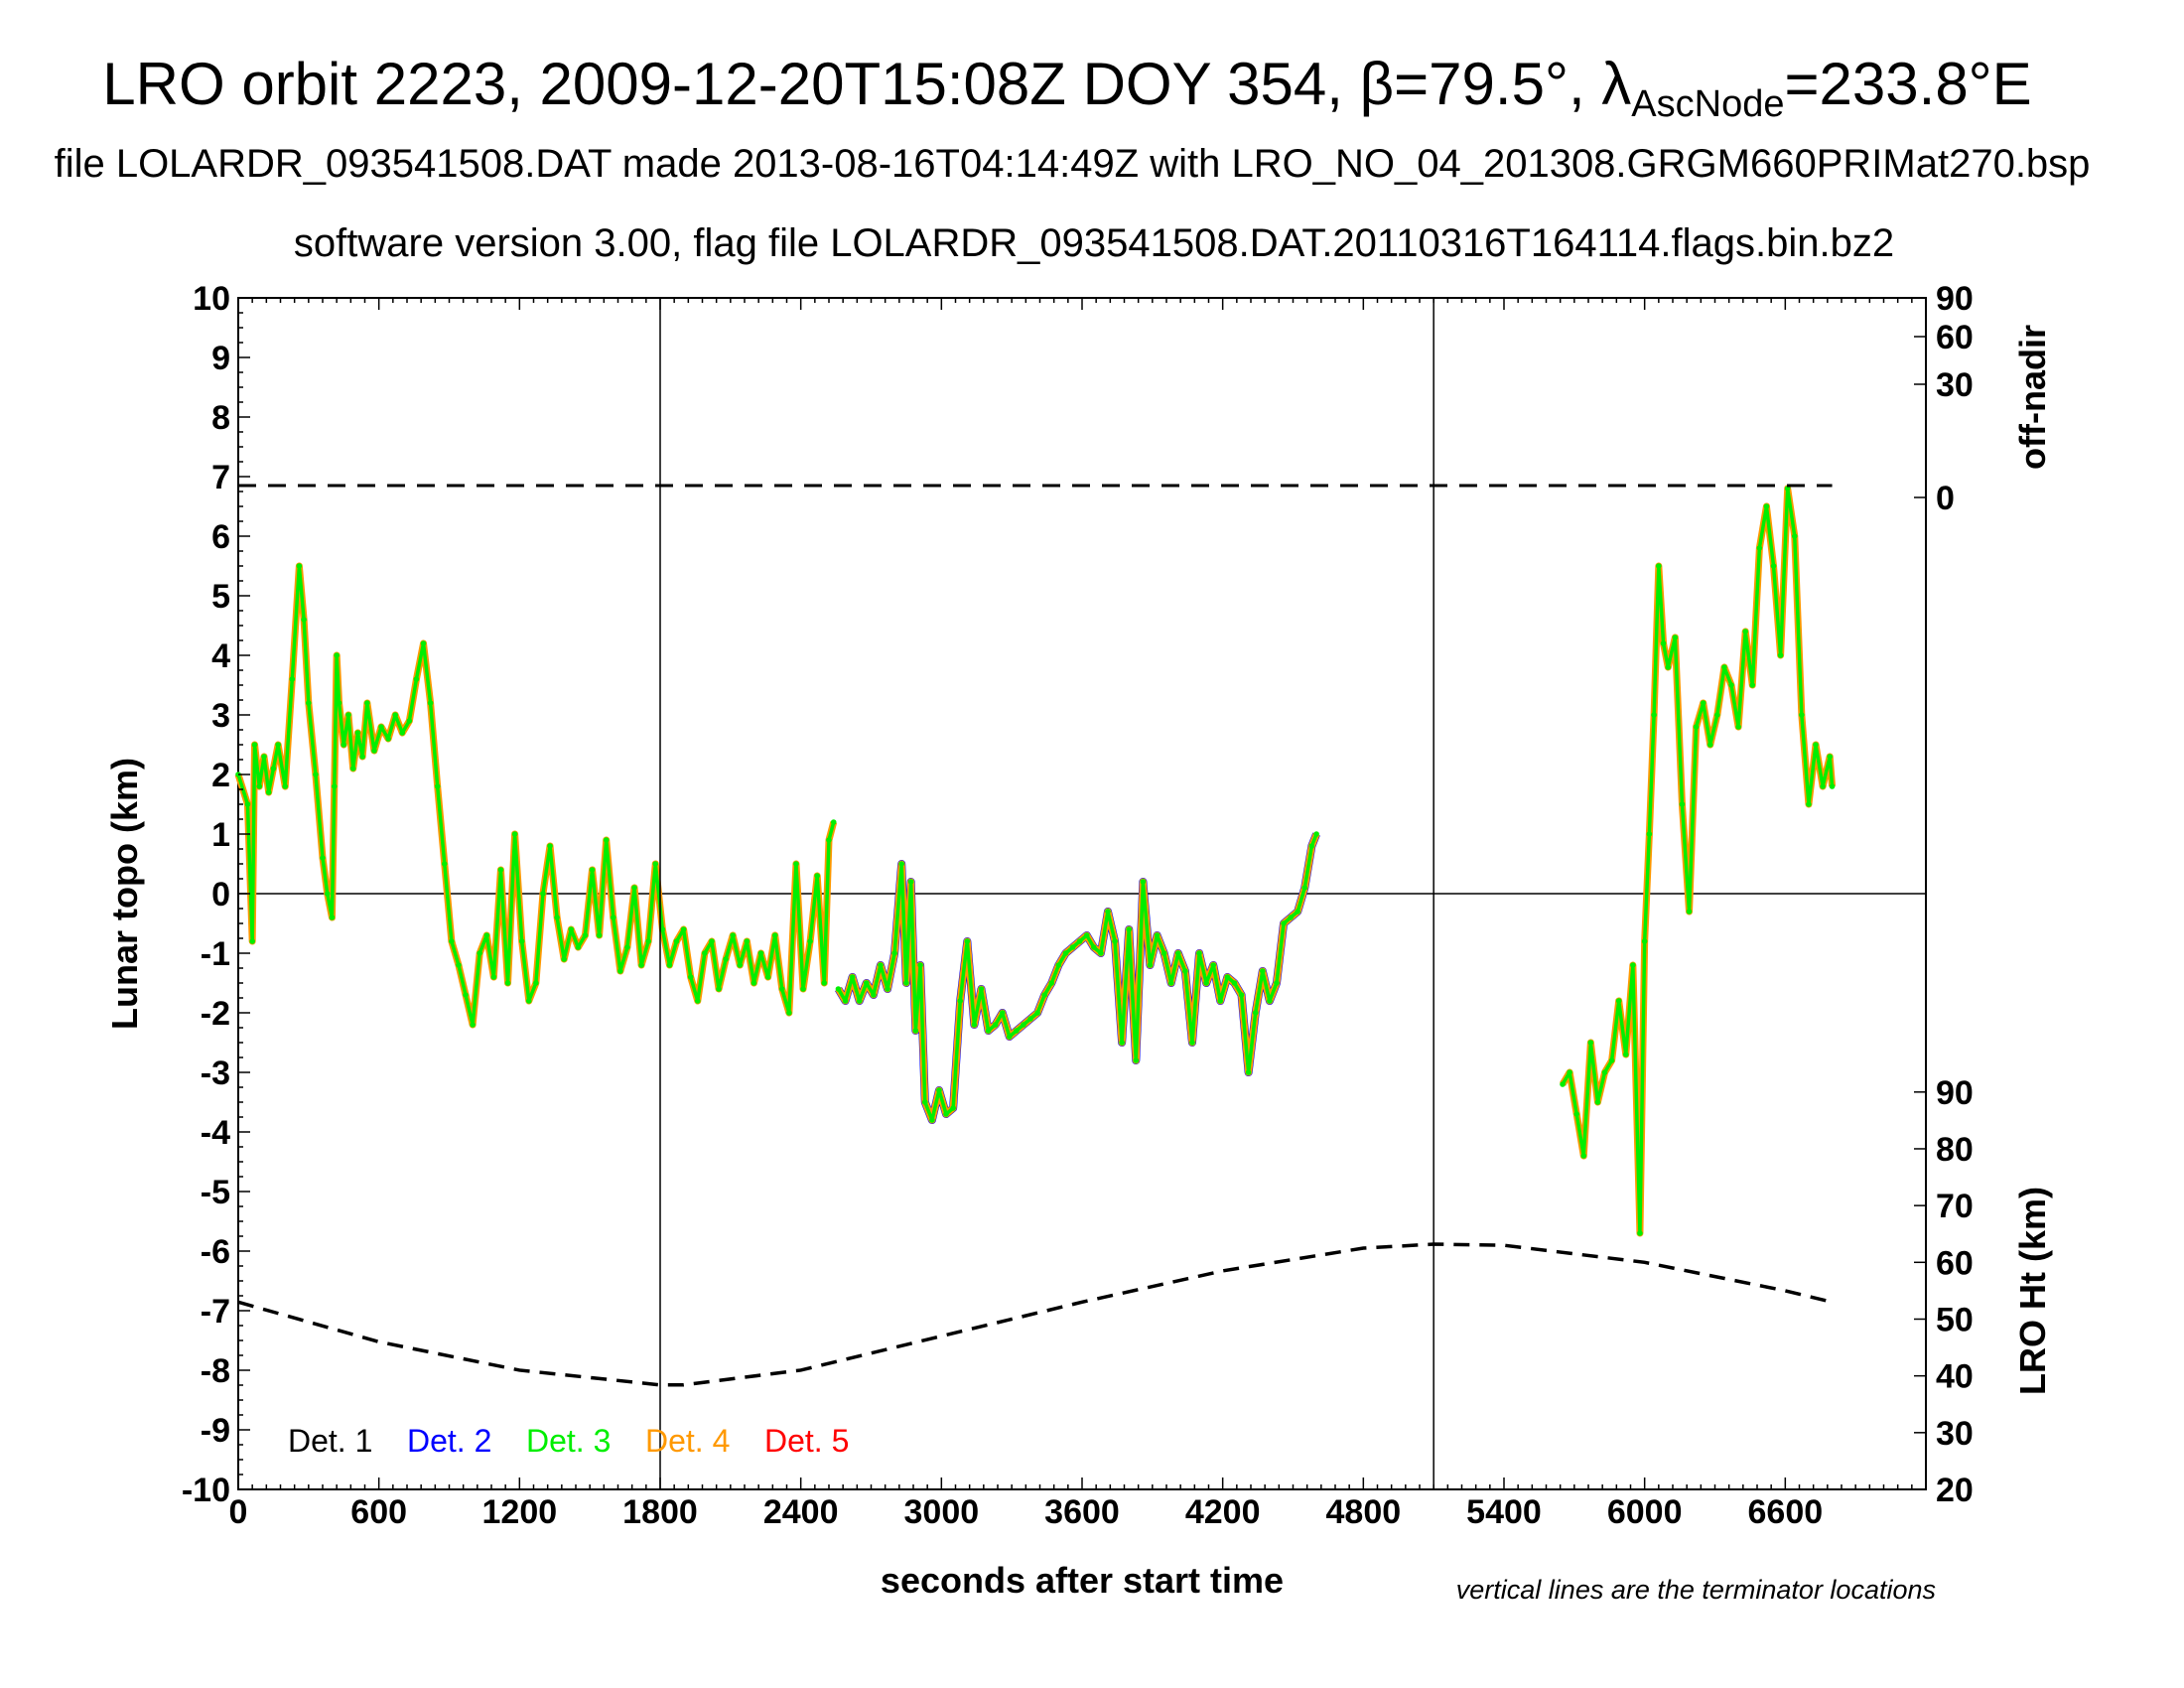 The height and width of the screenshot is (1688, 2184). What do you see at coordinates (215, 1073) in the screenshot?
I see `y-tick-label: -3` at bounding box center [215, 1073].